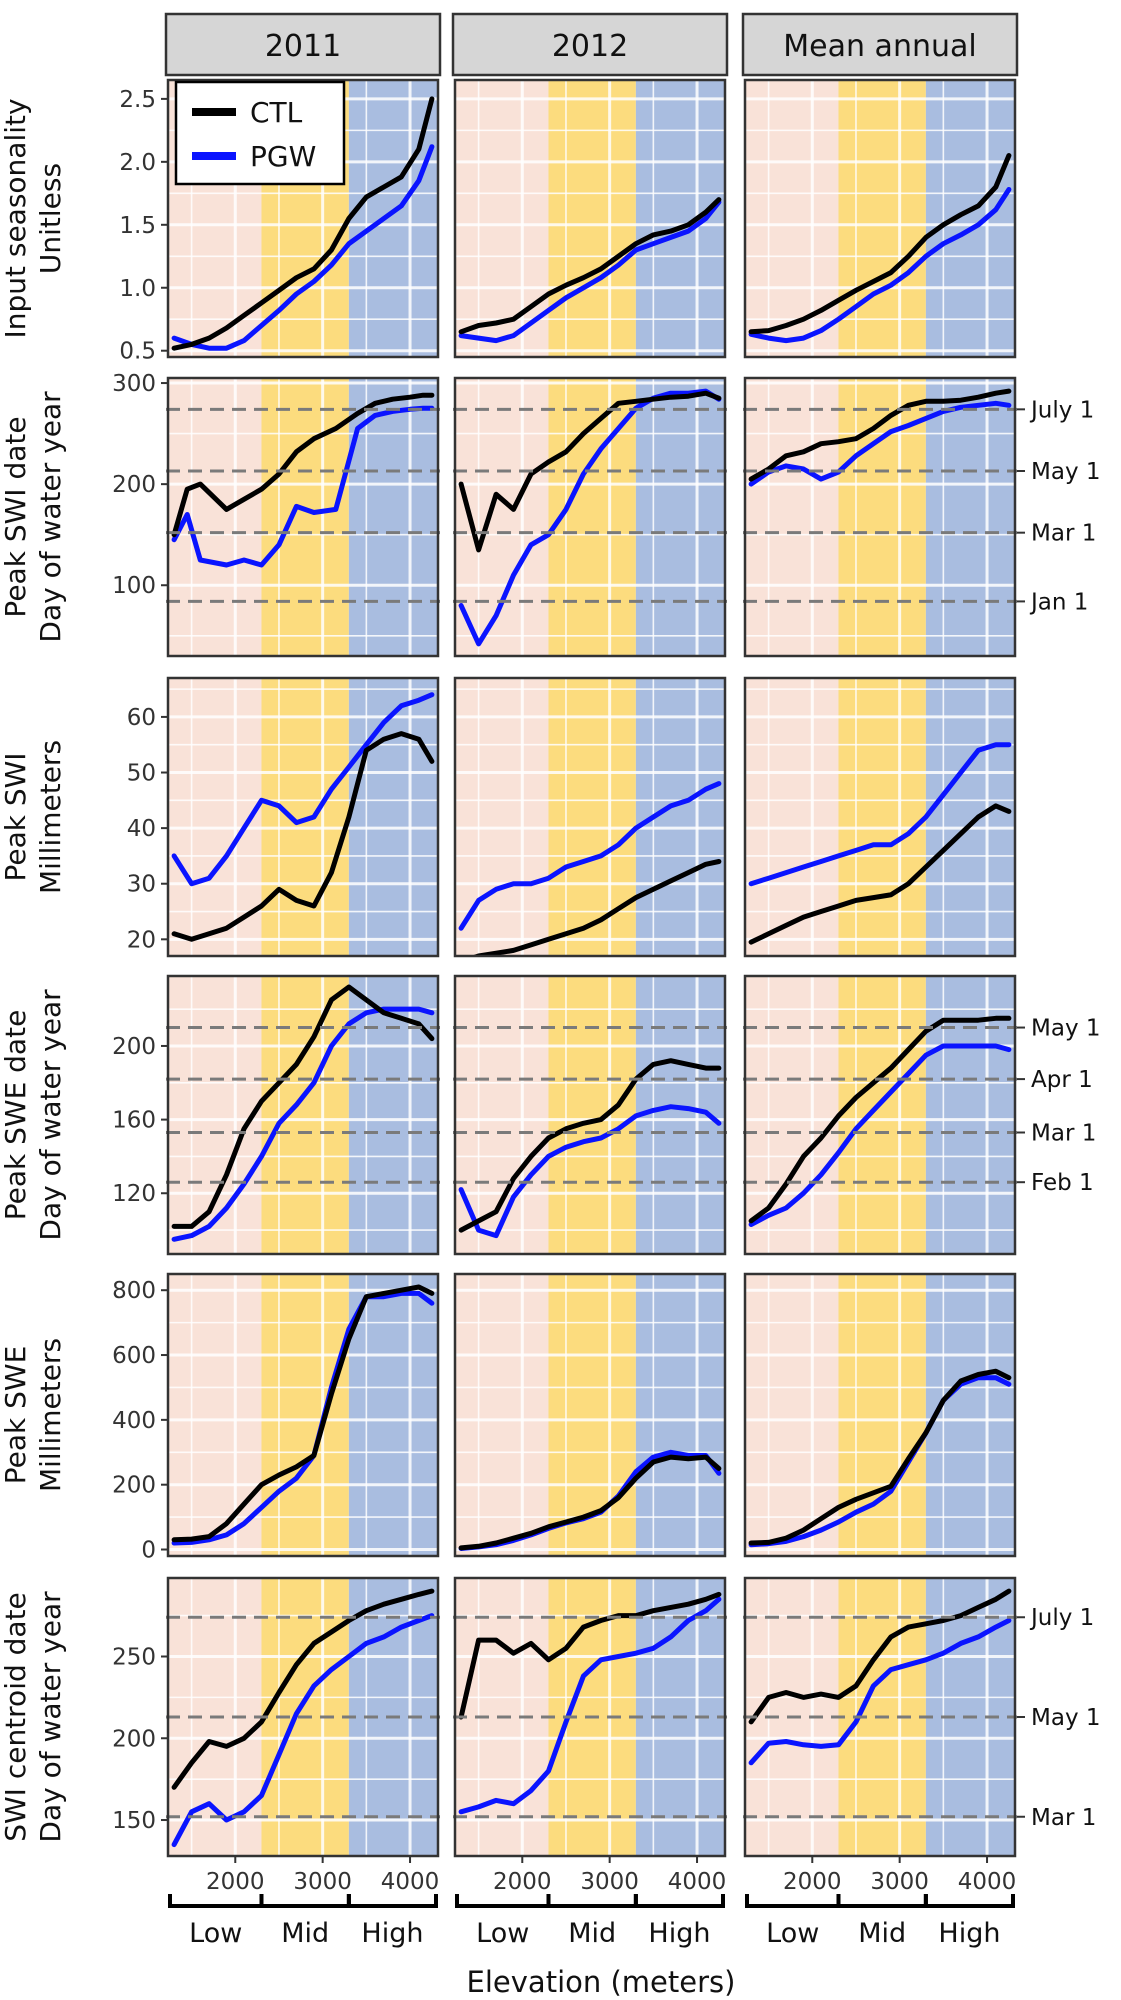  Describe the element at coordinates (592, 1933) in the screenshot. I see `band-label: Mid` at that location.